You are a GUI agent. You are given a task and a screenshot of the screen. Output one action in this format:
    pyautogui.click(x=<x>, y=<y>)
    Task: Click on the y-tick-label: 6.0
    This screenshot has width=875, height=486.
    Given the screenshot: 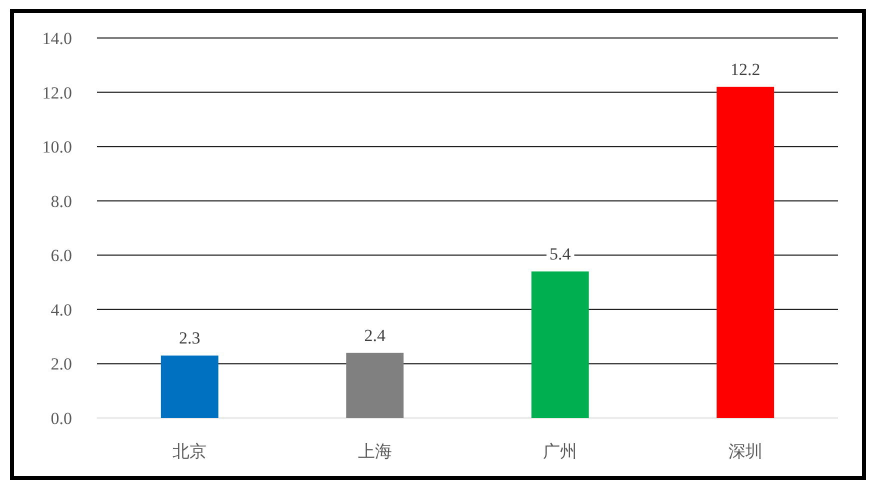 What is the action you would take?
    pyautogui.click(x=61, y=256)
    